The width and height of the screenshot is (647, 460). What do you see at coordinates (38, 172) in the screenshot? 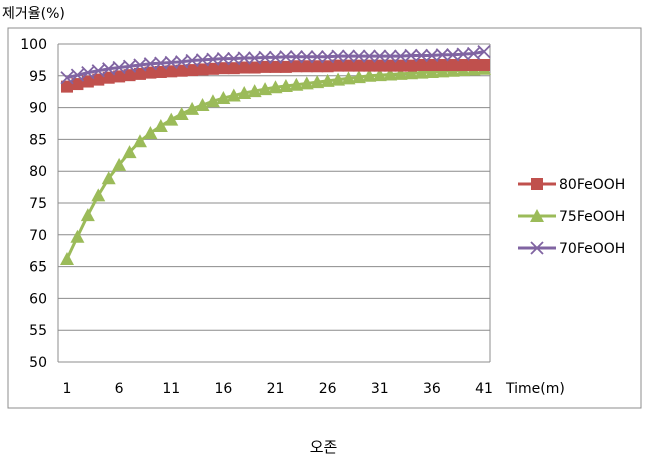
I see `y-tick-label: 80` at bounding box center [38, 172].